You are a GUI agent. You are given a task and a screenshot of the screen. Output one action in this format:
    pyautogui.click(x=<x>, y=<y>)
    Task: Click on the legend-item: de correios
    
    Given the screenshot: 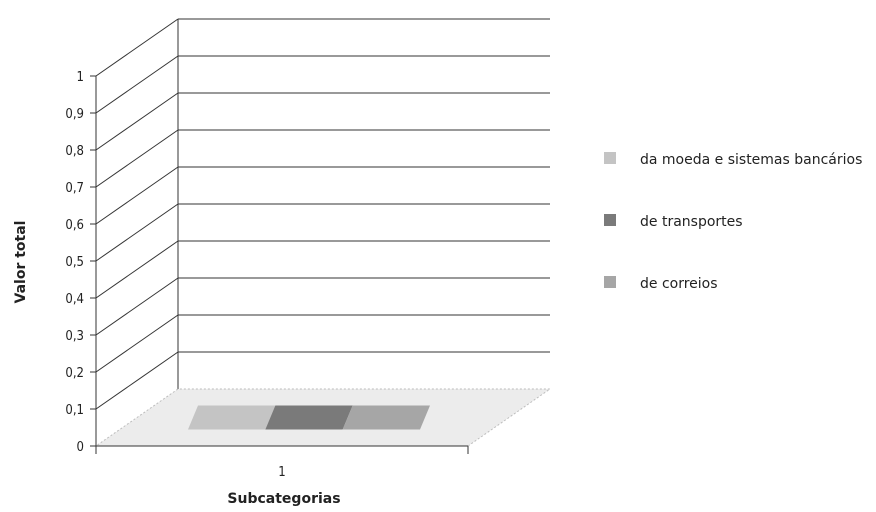 What is the action you would take?
    pyautogui.click(x=661, y=284)
    